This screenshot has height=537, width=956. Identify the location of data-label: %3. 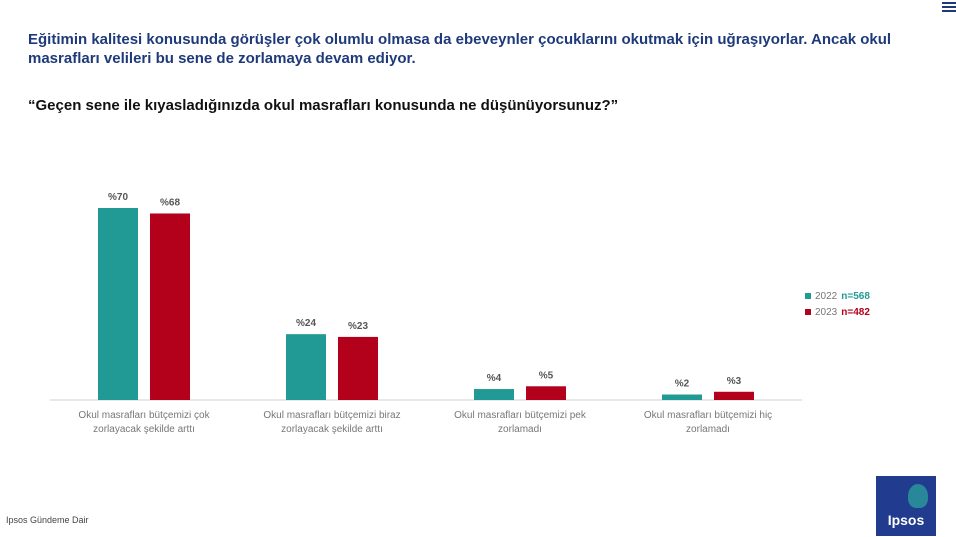
(734, 381).